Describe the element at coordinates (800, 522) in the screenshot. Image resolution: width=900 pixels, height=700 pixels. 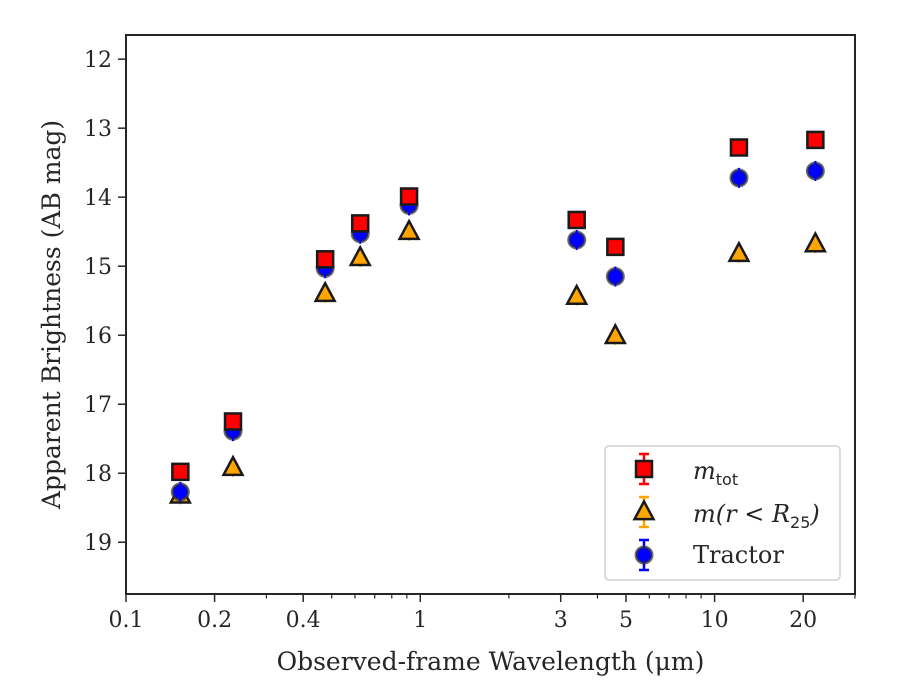
I see `legend-label-subscript: 25` at that location.